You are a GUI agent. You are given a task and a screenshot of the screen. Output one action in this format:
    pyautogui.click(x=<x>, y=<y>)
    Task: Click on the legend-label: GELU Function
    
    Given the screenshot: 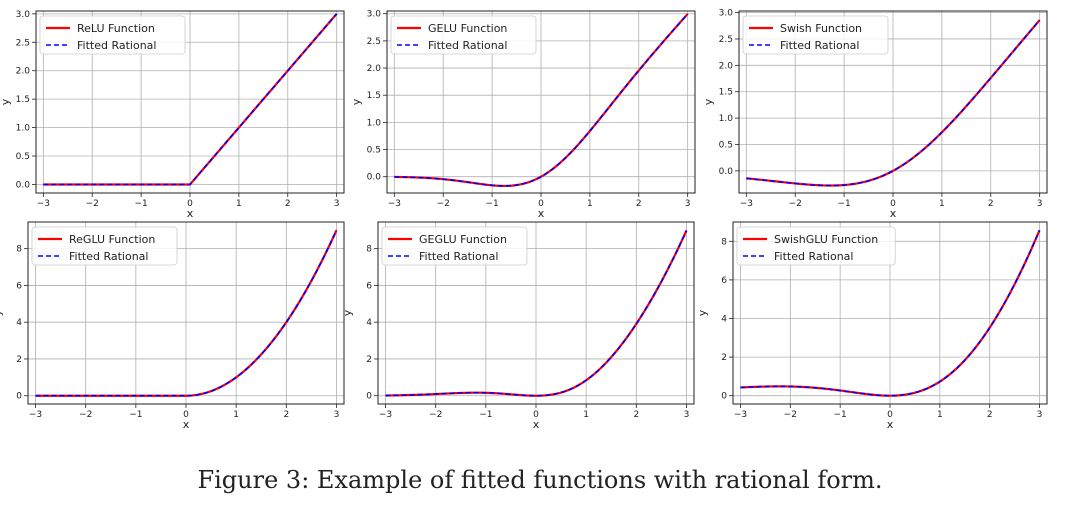 What is the action you would take?
    pyautogui.click(x=467, y=28)
    